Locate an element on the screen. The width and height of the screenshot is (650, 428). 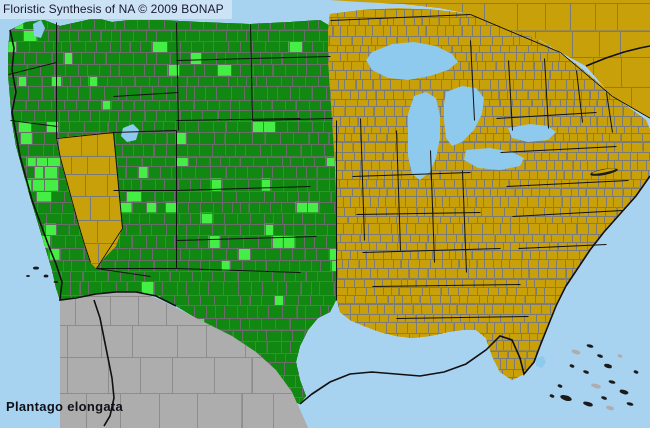
map-title-plaque: Floristic Synthesis of NA © 2009 BONAP is located at coordinates (116, 9).